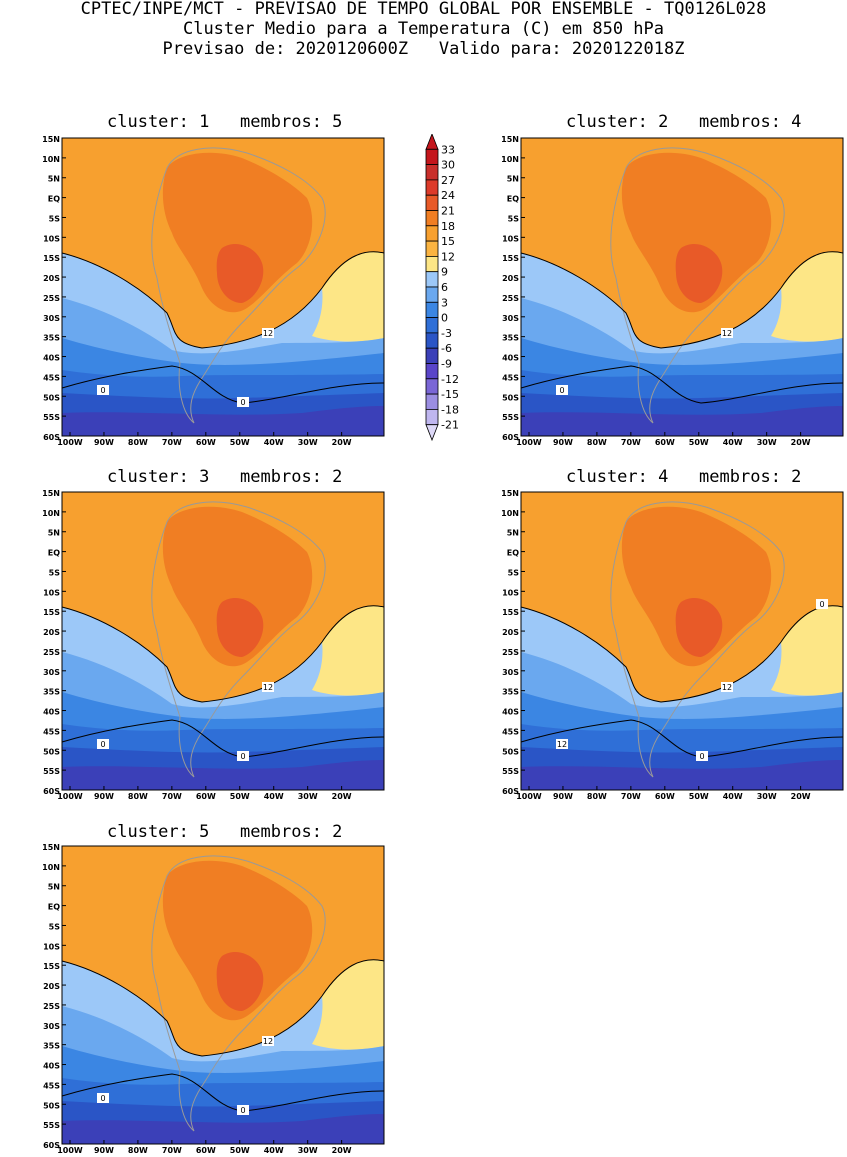  I want to click on lat-label: 40S, so click(510, 712).